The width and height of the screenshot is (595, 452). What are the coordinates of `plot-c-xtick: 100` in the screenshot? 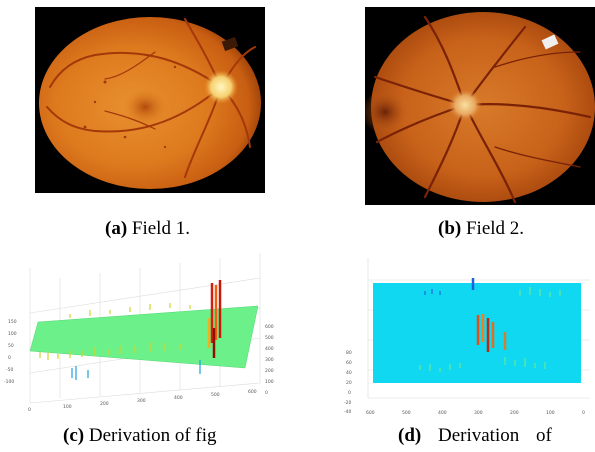 It's located at (67, 407).